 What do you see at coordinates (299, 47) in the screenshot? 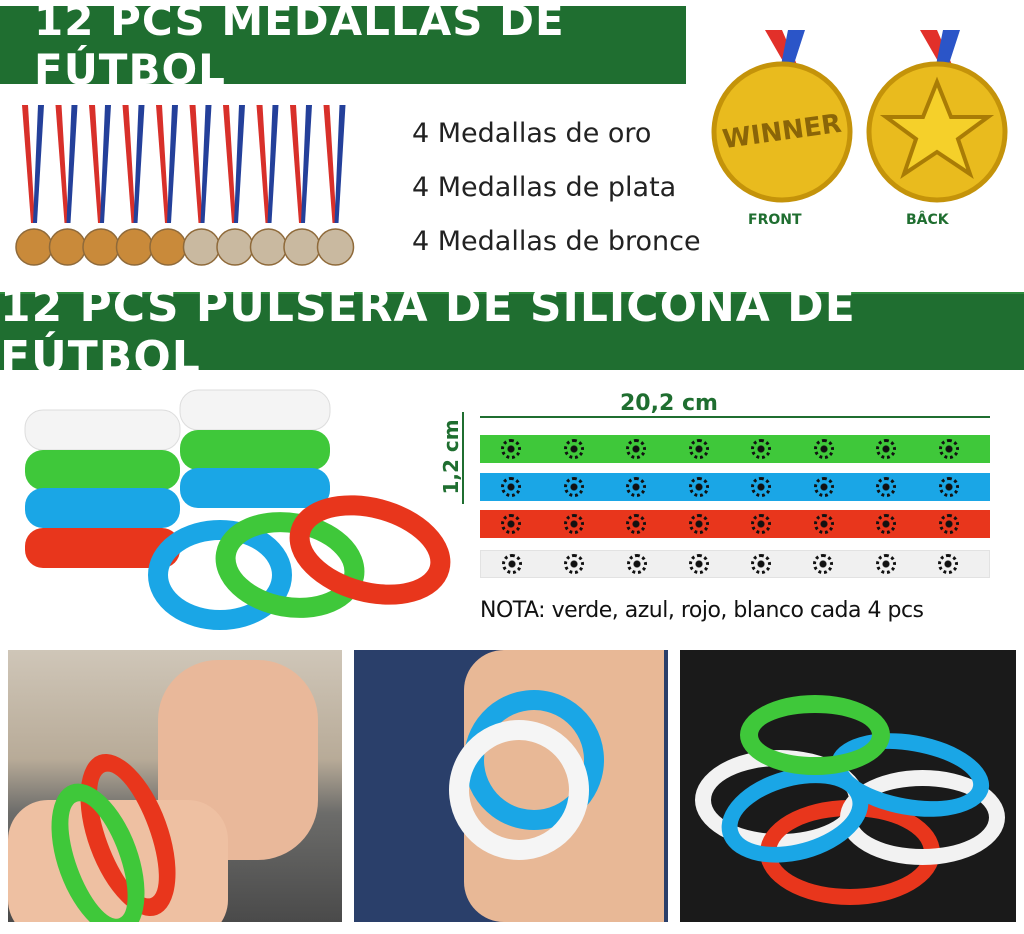
I see `medals-title: 12 PCS MEDALLAS DE FÚTBOL` at bounding box center [299, 47].